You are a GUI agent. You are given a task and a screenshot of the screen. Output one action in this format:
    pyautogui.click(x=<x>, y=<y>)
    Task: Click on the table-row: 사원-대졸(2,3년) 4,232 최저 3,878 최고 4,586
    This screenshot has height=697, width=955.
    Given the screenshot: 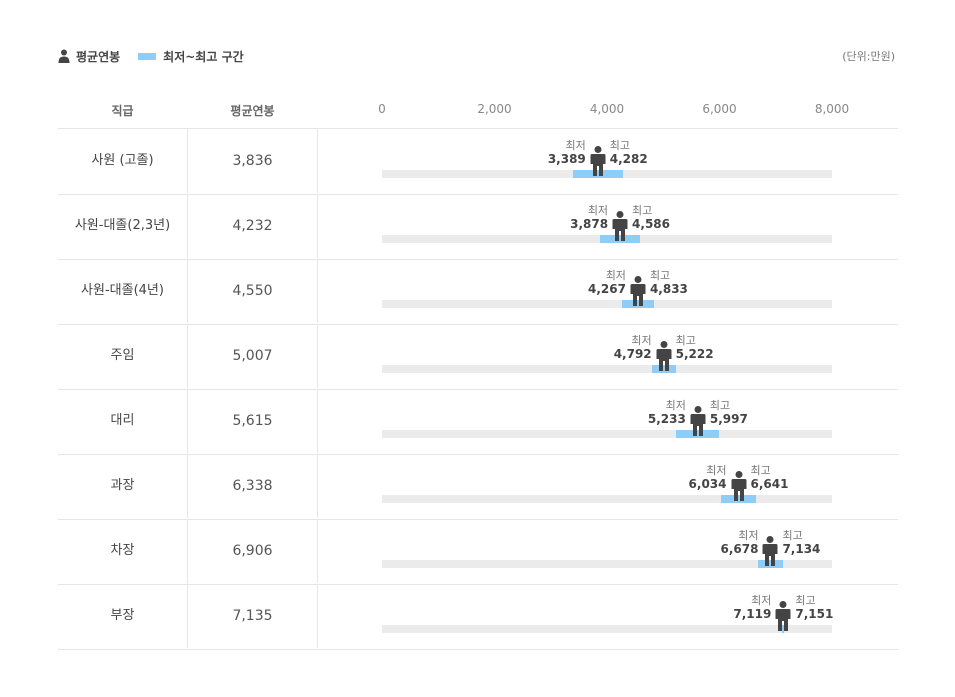 What is the action you would take?
    pyautogui.click(x=478, y=227)
    